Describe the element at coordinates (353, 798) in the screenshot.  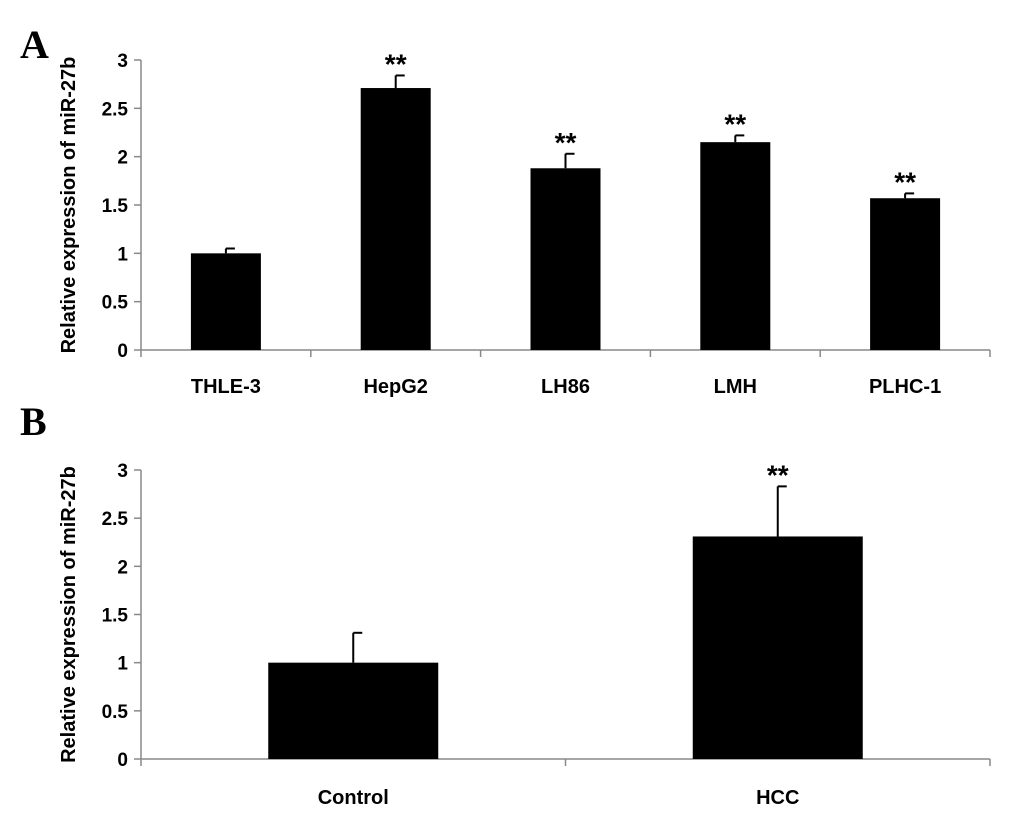
I see `x-category-label: Control` at that location.